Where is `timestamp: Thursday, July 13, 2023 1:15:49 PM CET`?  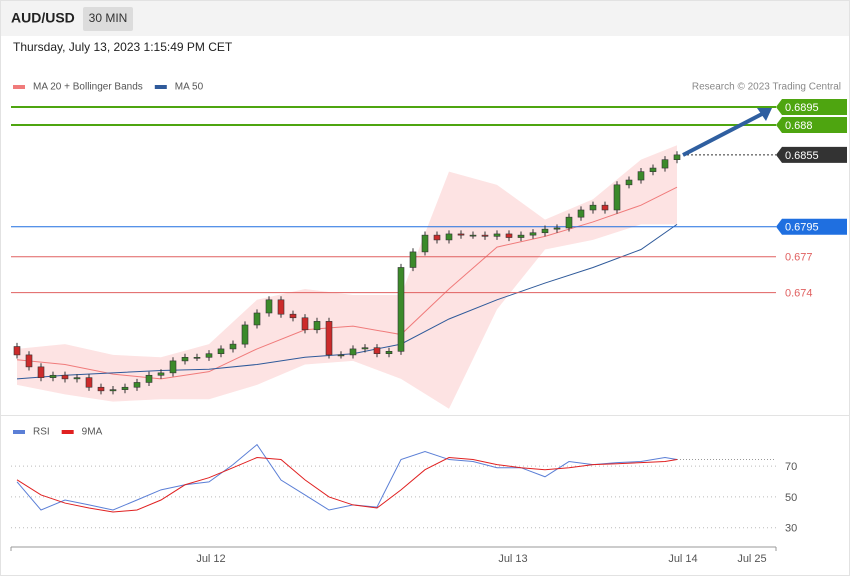 timestamp: Thursday, July 13, 2023 1:15:49 PM CET is located at coordinates (123, 47).